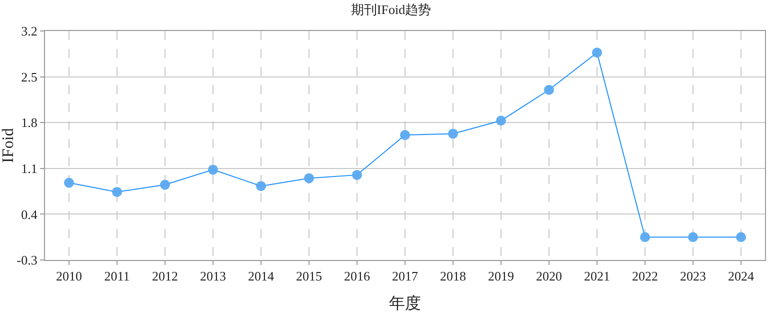 The image size is (782, 330). What do you see at coordinates (453, 276) in the screenshot?
I see `x-tick-label: 2018` at bounding box center [453, 276].